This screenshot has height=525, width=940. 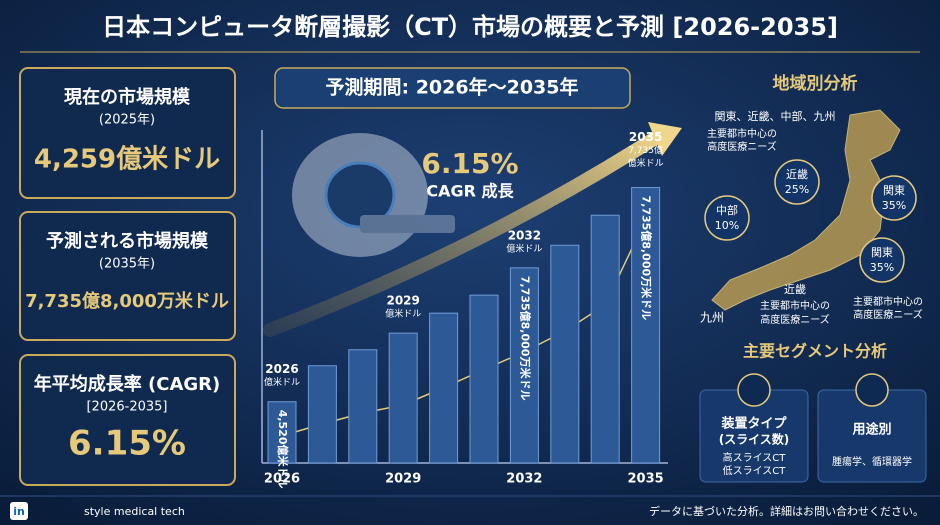 I want to click on section-title: 主要セグメント分析, so click(x=815, y=351).